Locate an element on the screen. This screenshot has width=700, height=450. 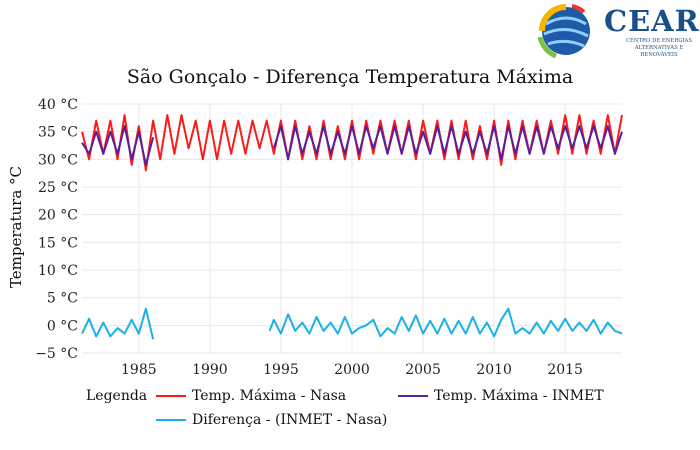
x-tick-label: 2010 is located at coordinates (494, 370).